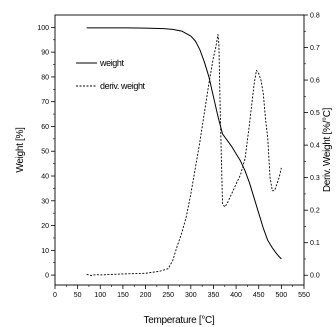  Describe the element at coordinates (55, 295) in the screenshot. I see `x-tick-label-0: 0` at that location.